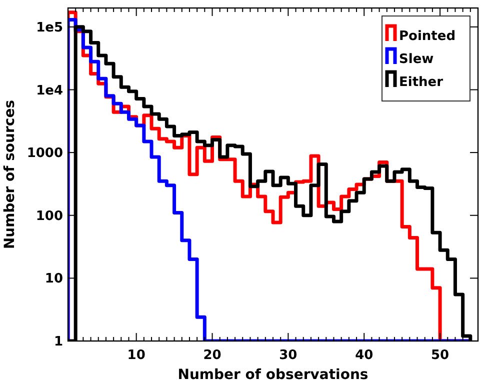 The image size is (491, 387). I want to click on y-tick-label: 1e4, so click(49, 90).